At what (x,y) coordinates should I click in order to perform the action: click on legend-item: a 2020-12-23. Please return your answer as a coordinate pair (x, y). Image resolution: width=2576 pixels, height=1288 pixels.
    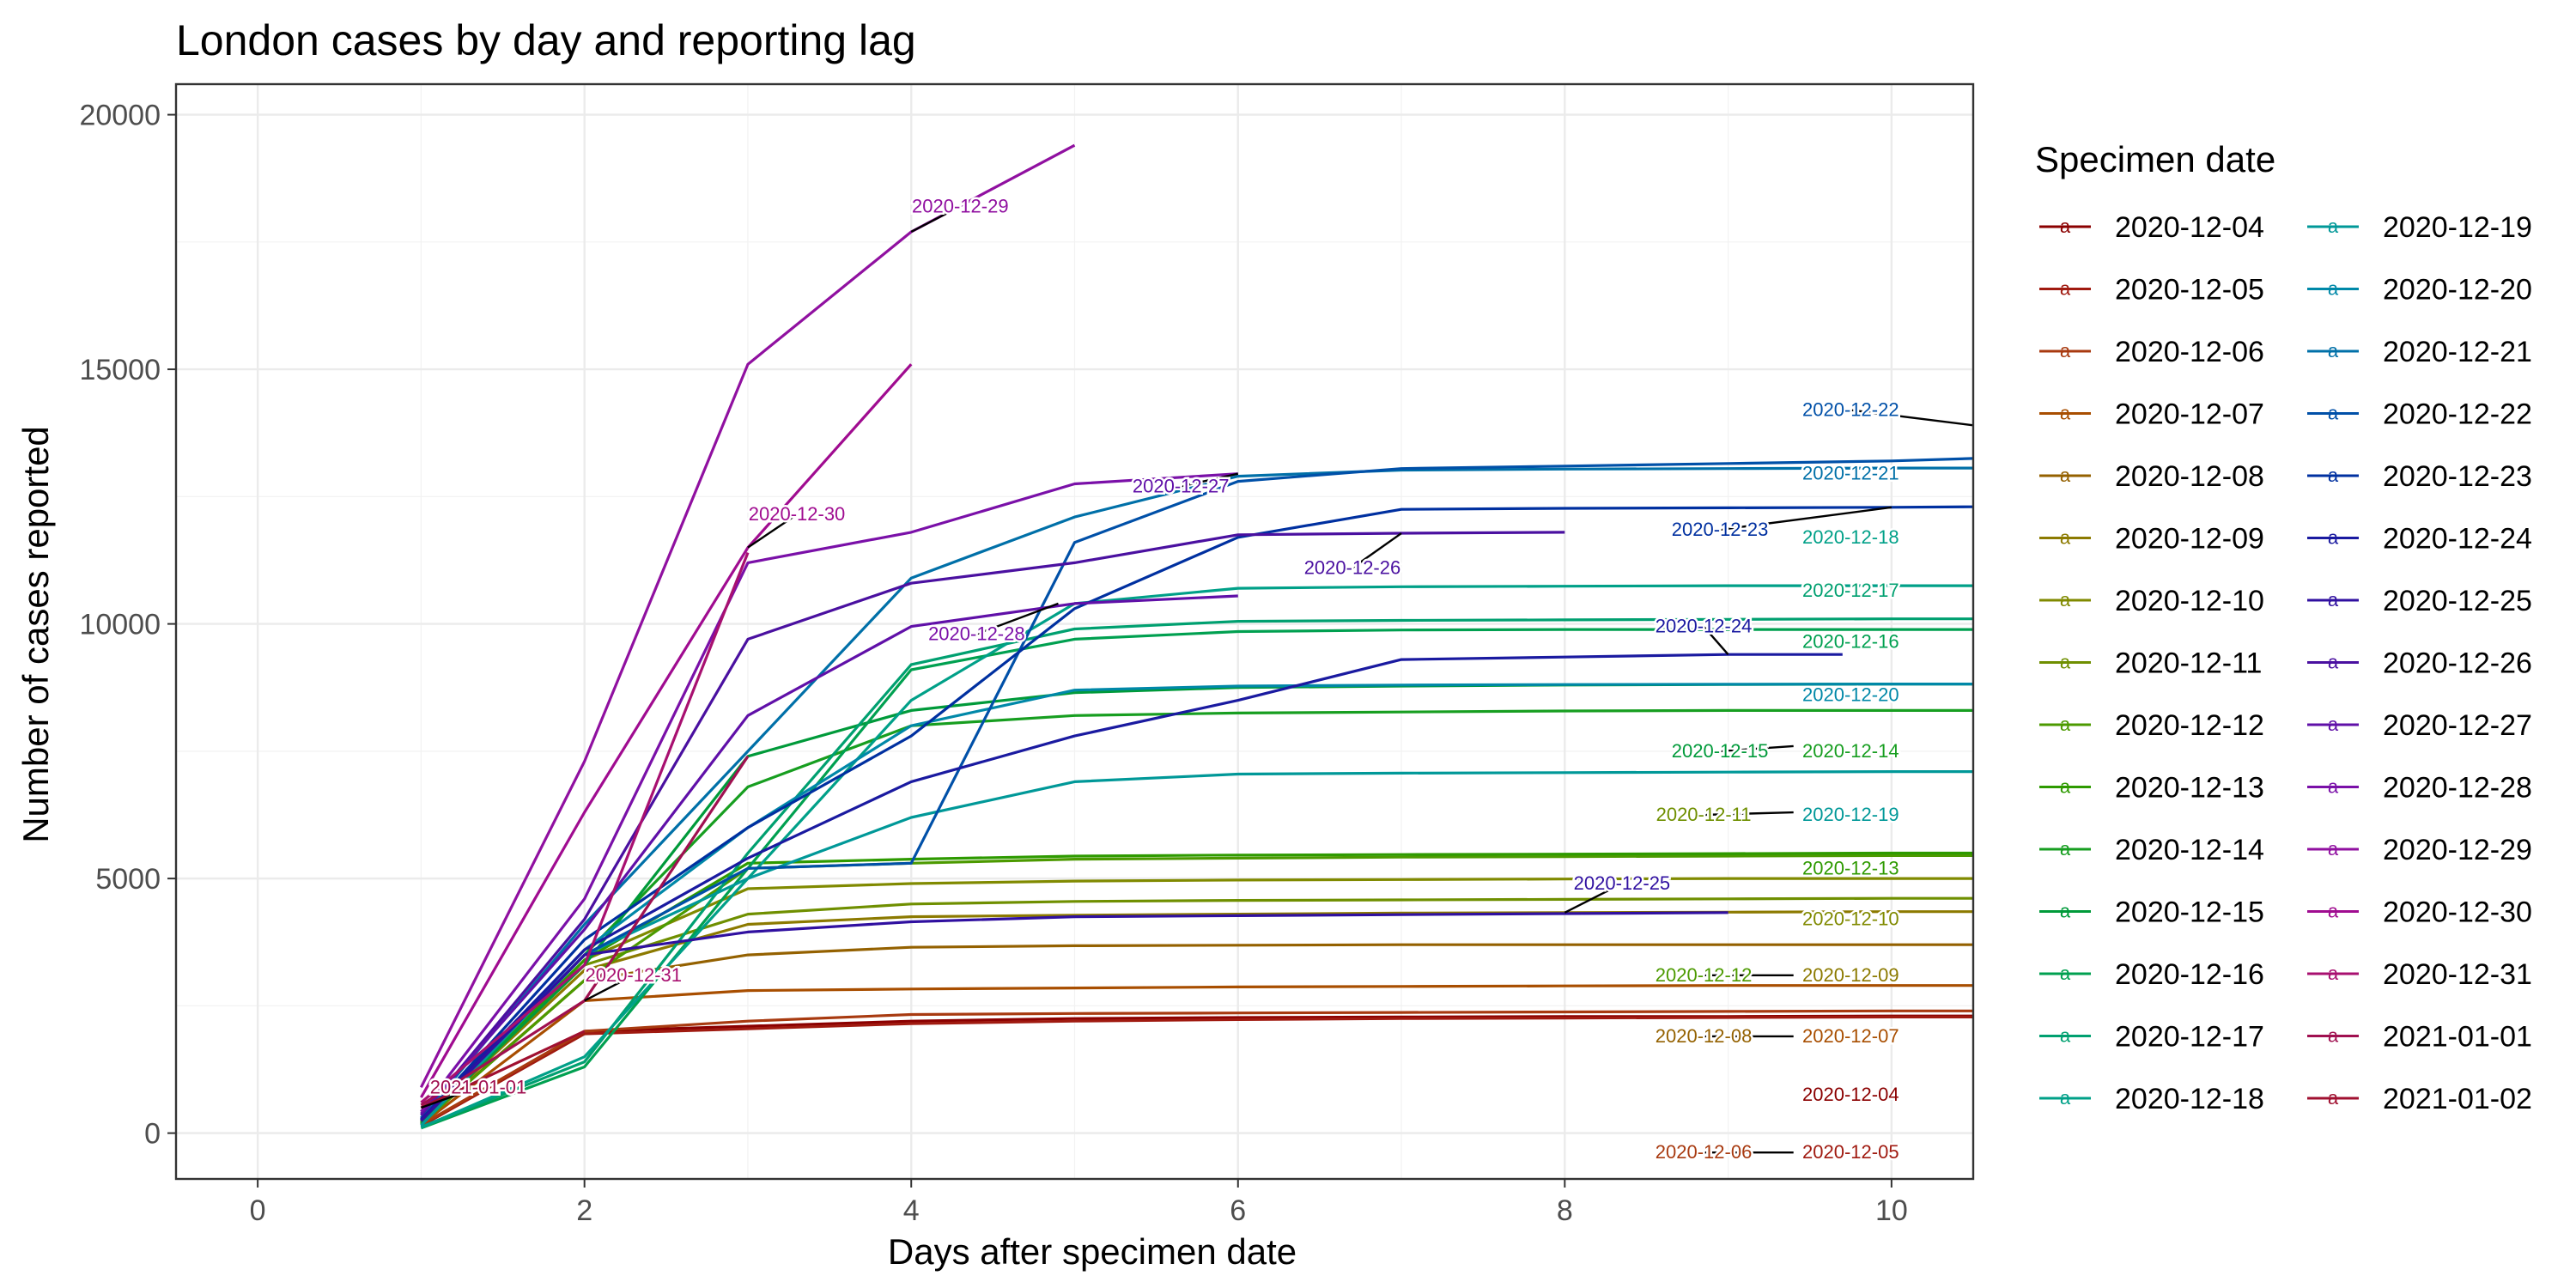
    Looking at the image, I should click on (2419, 477).